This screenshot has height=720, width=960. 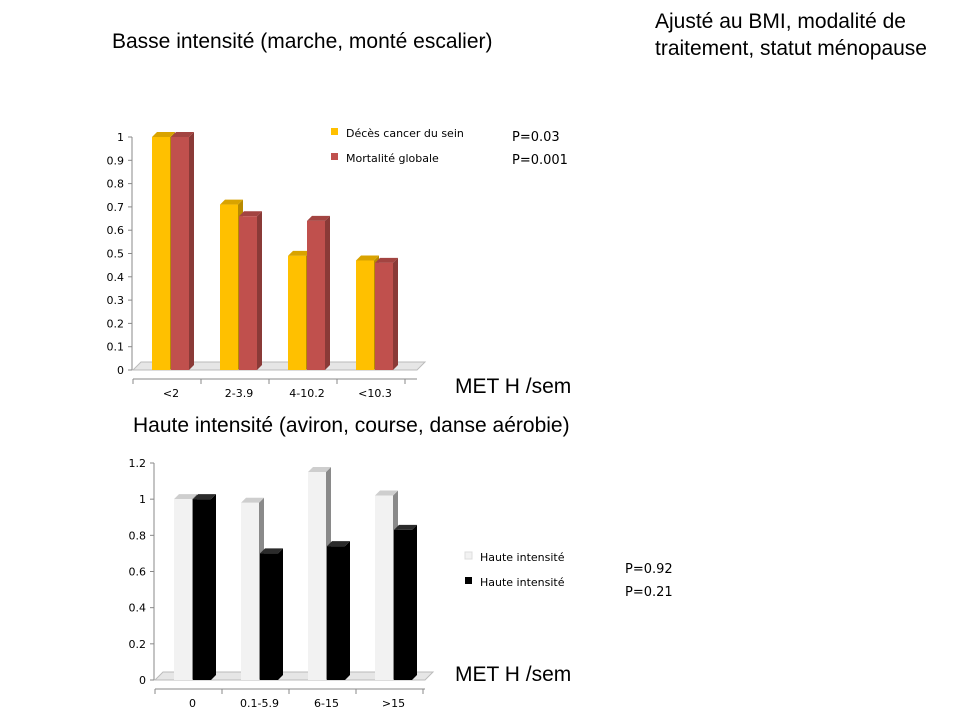 I want to click on chart1-x-tick-label: 2-3.9, so click(x=239, y=393).